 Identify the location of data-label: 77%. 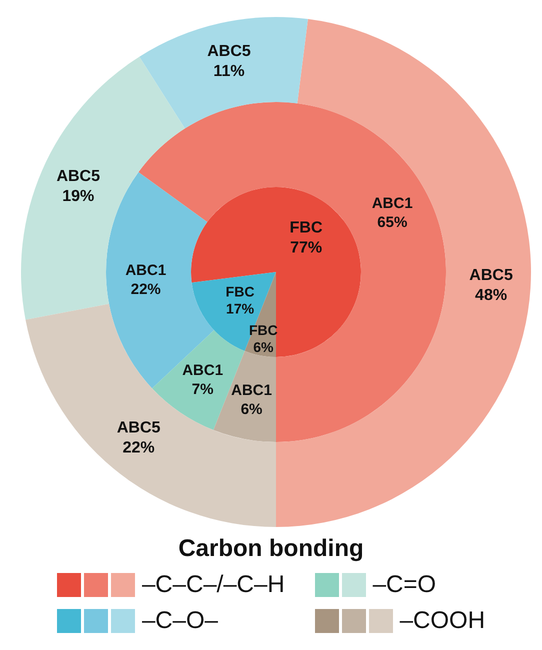
(306, 247).